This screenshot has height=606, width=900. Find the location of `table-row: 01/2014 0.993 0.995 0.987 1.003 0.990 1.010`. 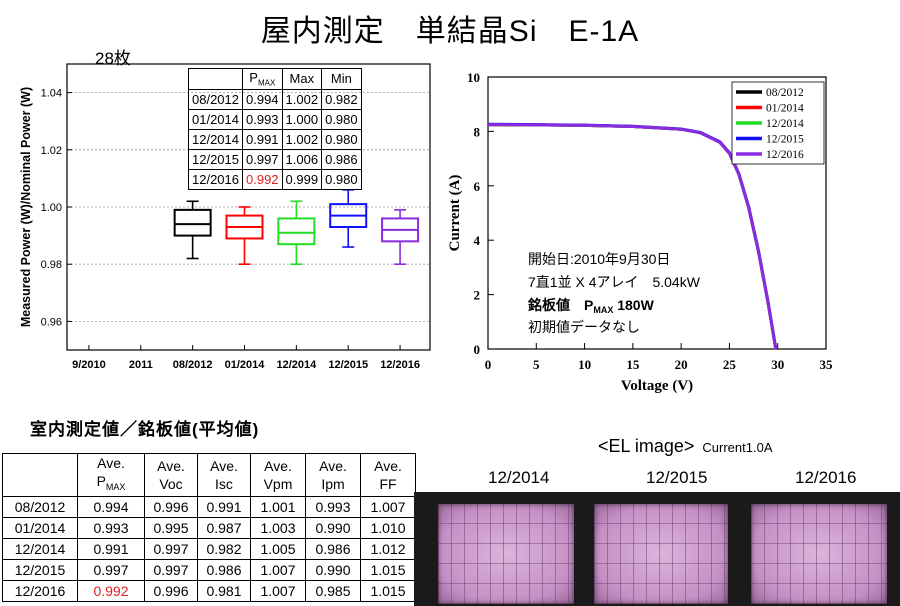

table-row: 01/2014 0.993 0.995 0.987 1.003 0.990 1.010 is located at coordinates (209, 527).